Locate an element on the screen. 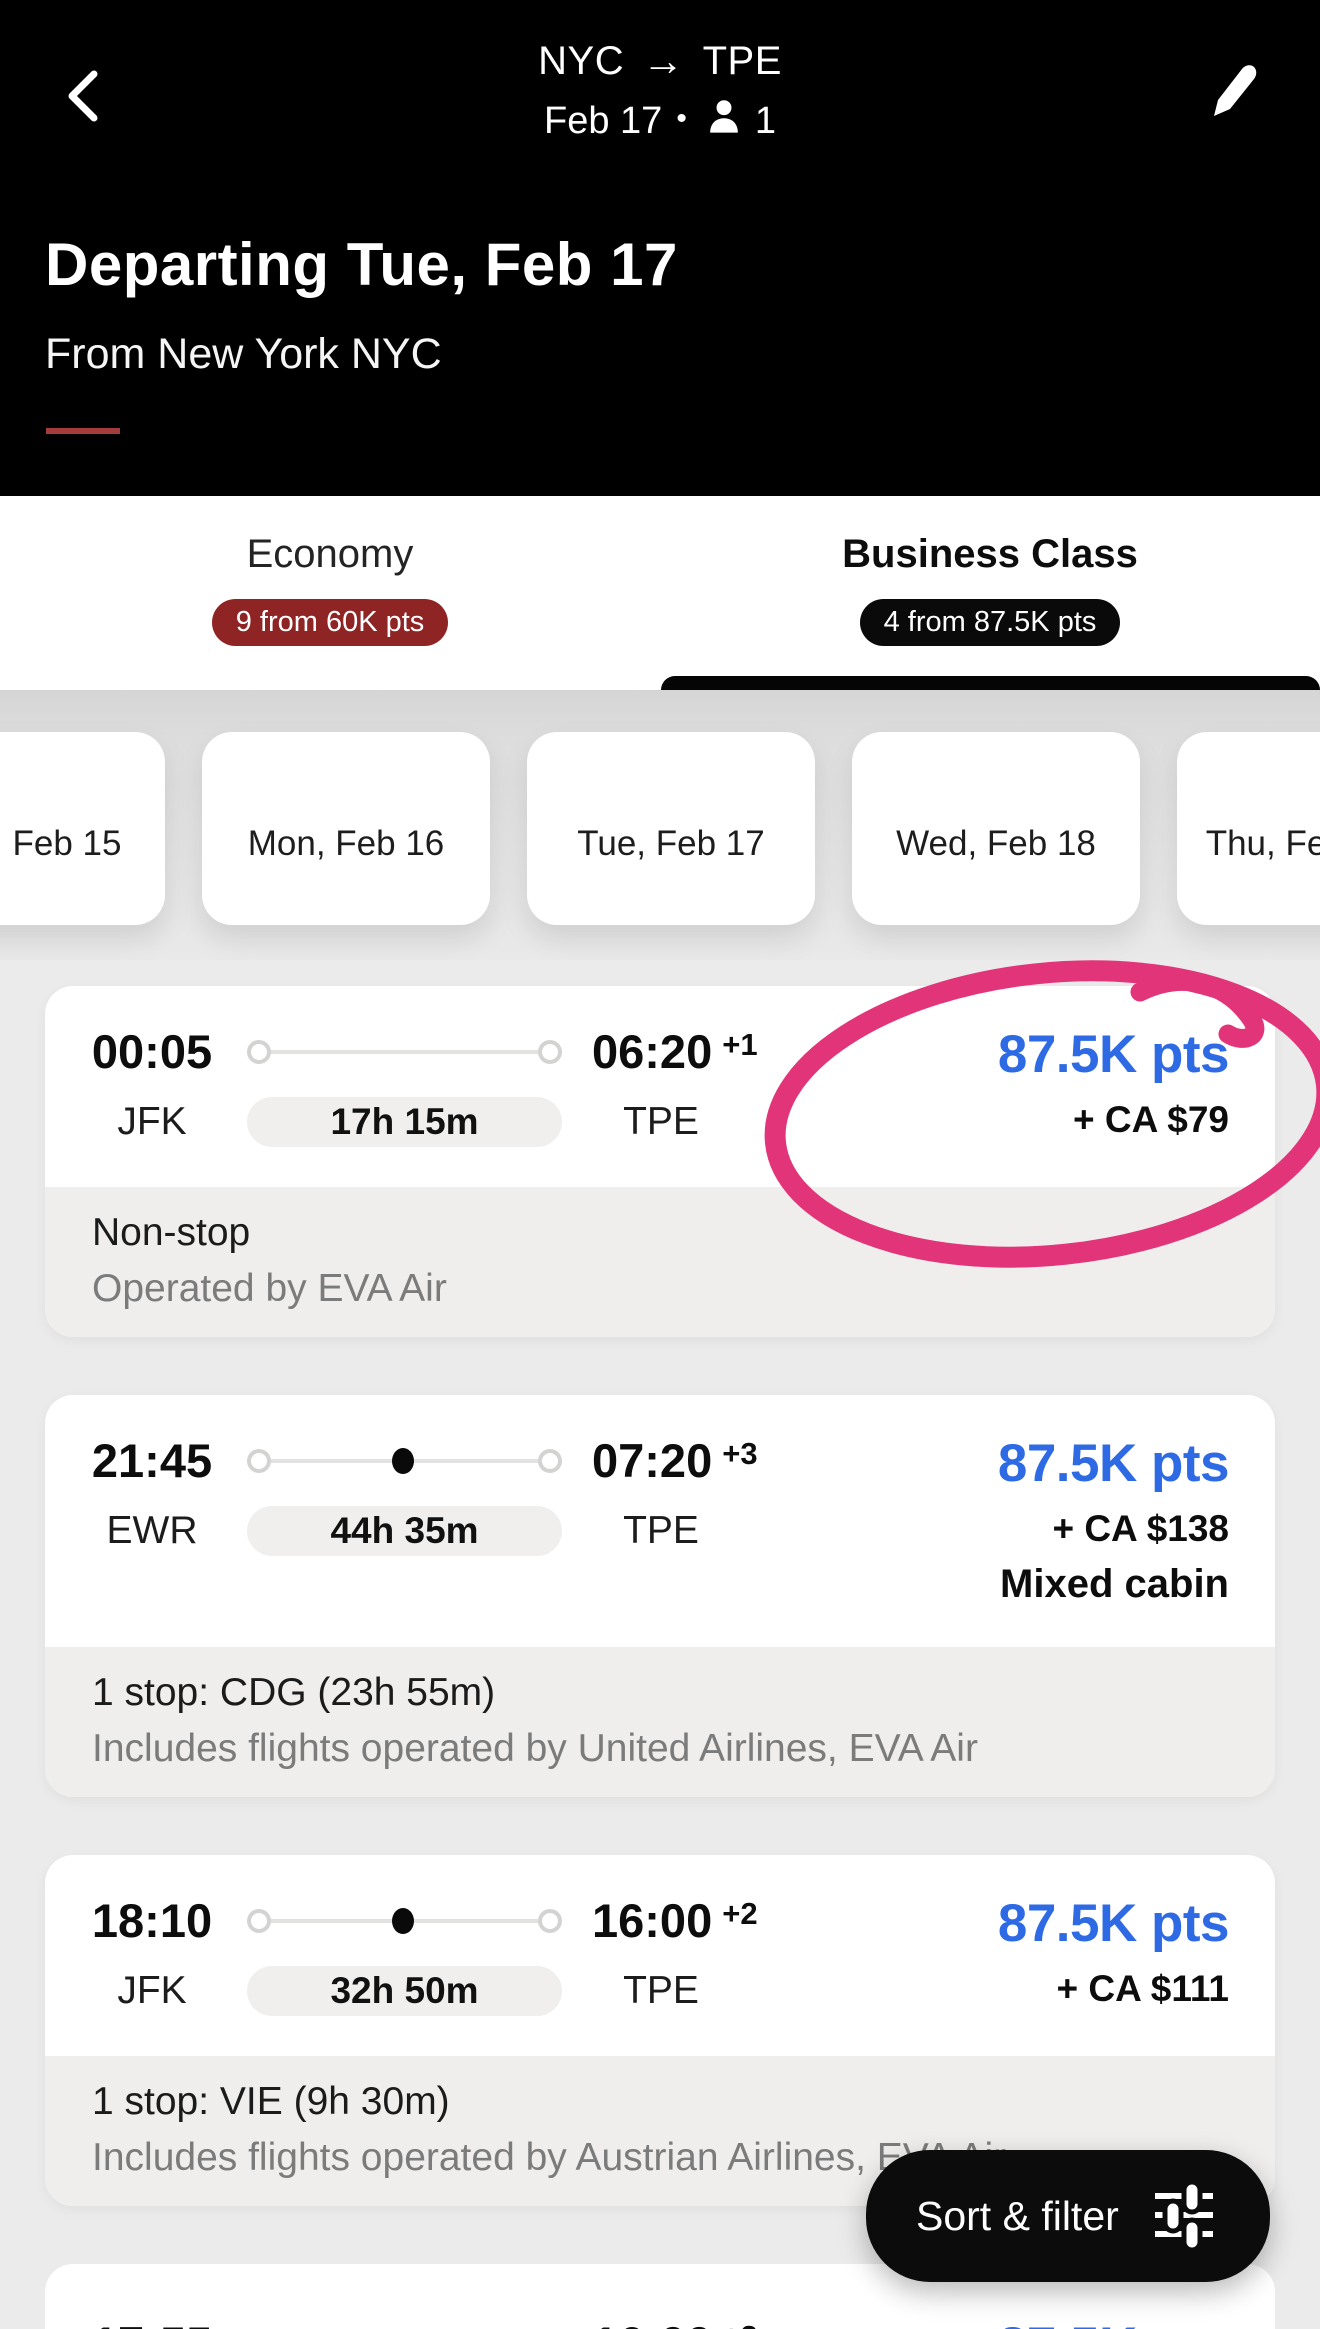 The width and height of the screenshot is (1320, 2329). departure-time: 00:05 is located at coordinates (152, 1051).